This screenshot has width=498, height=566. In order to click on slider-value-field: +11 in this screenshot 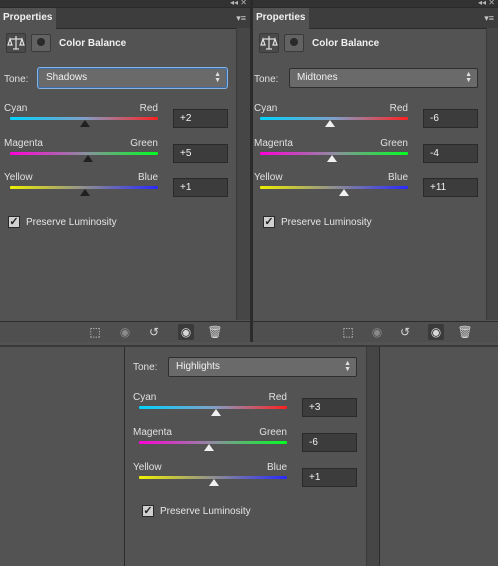, I will do `click(450, 187)`.